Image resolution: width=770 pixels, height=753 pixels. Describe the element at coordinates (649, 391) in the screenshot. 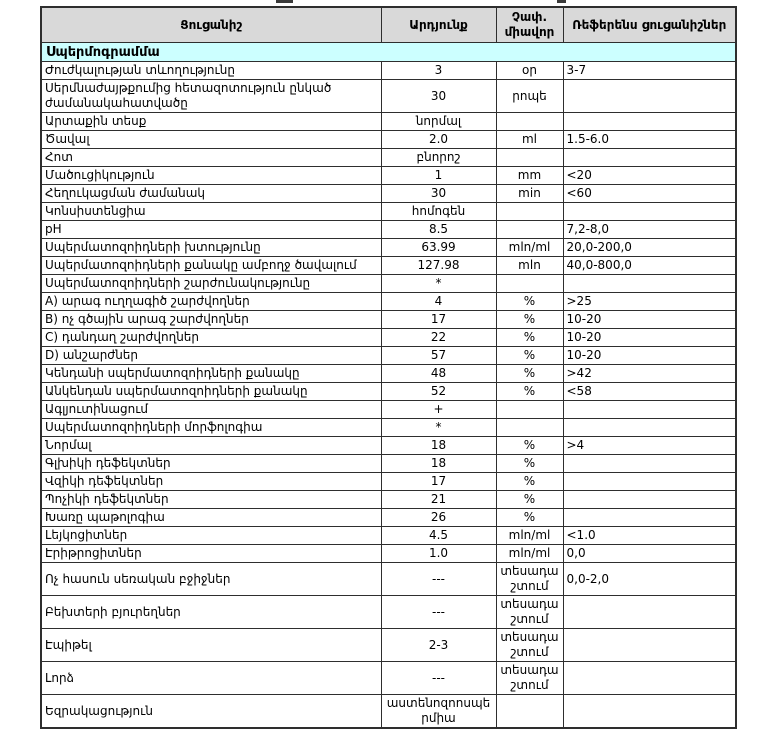

I see `cell-reference: <58` at that location.